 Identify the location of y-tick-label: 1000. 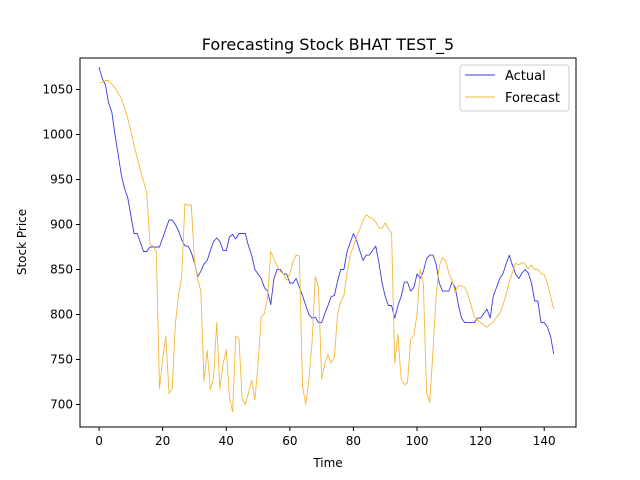
(57, 135).